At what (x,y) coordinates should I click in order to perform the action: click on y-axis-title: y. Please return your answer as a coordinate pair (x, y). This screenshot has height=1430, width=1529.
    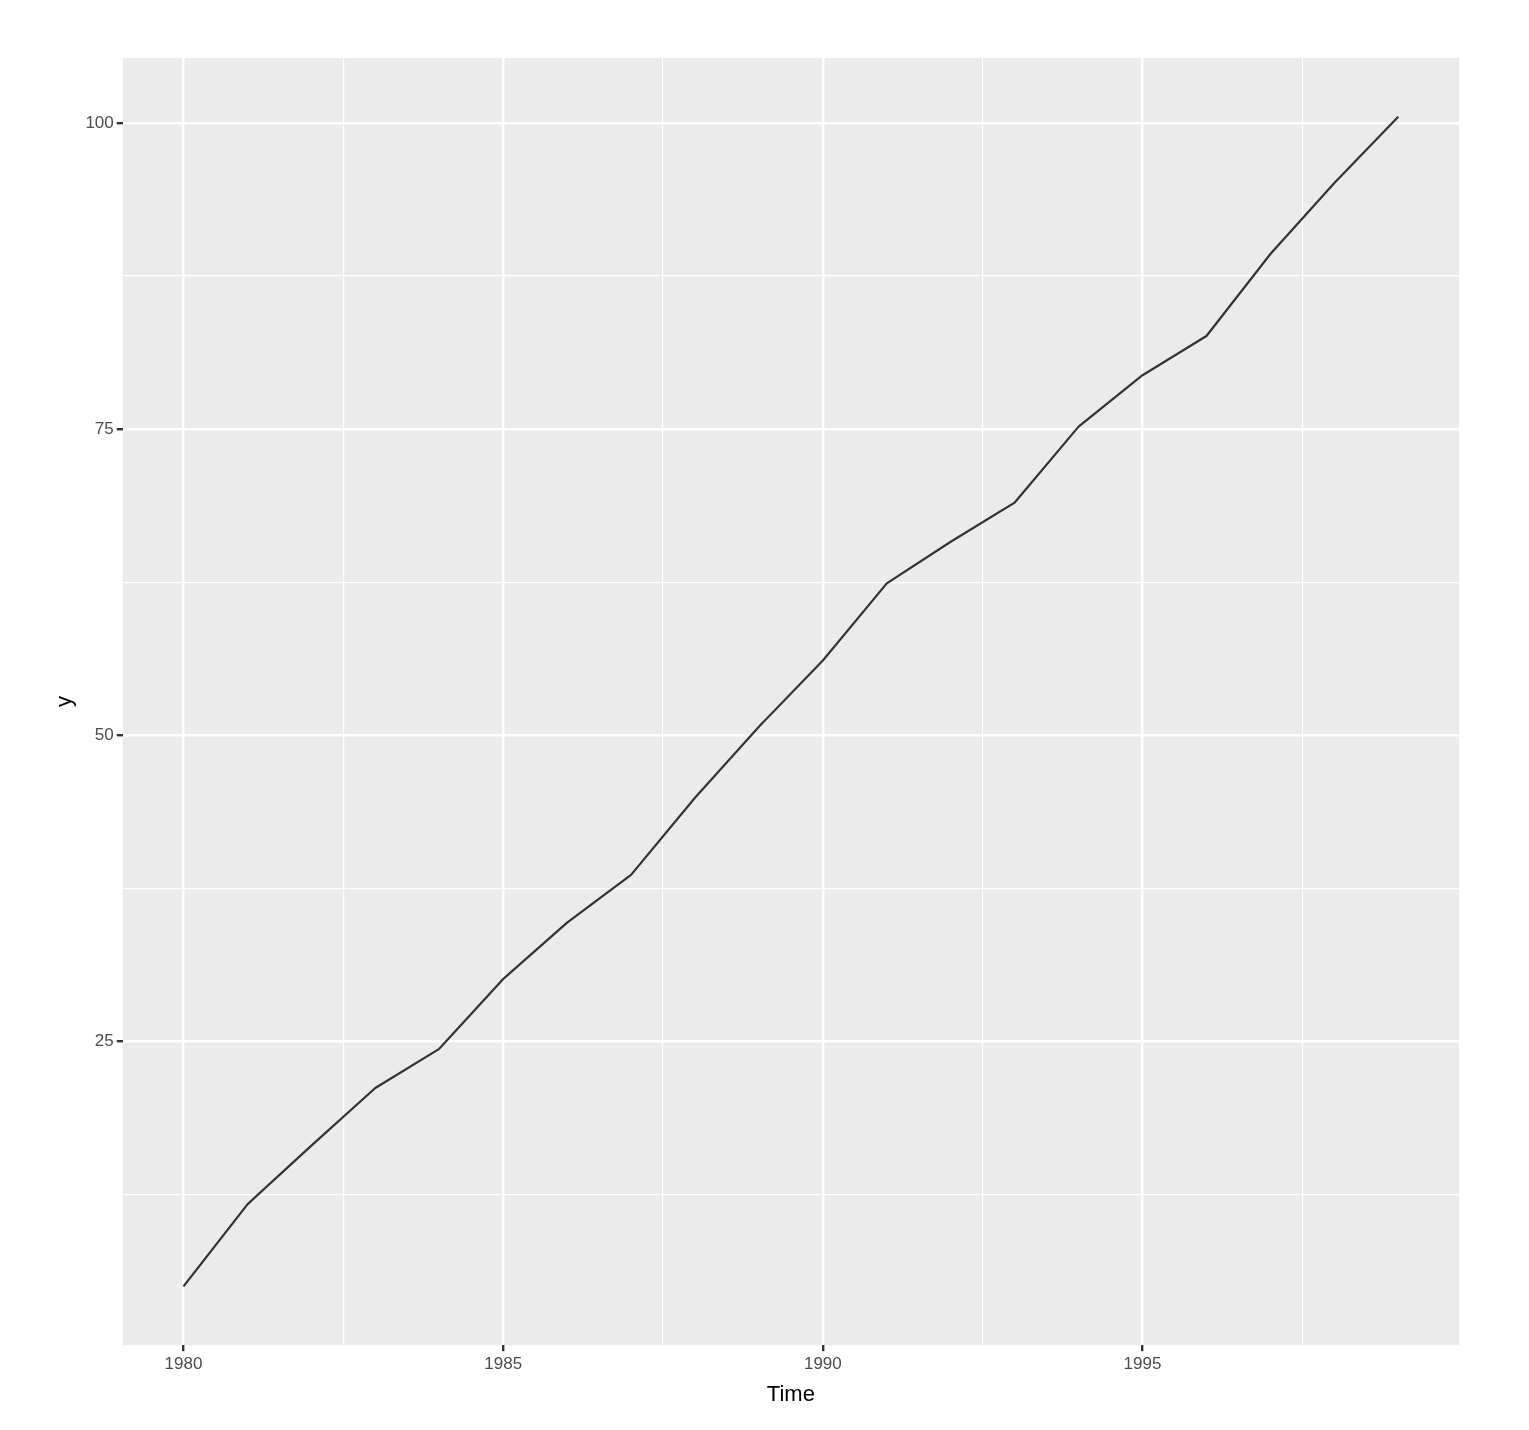
    Looking at the image, I should click on (64, 702).